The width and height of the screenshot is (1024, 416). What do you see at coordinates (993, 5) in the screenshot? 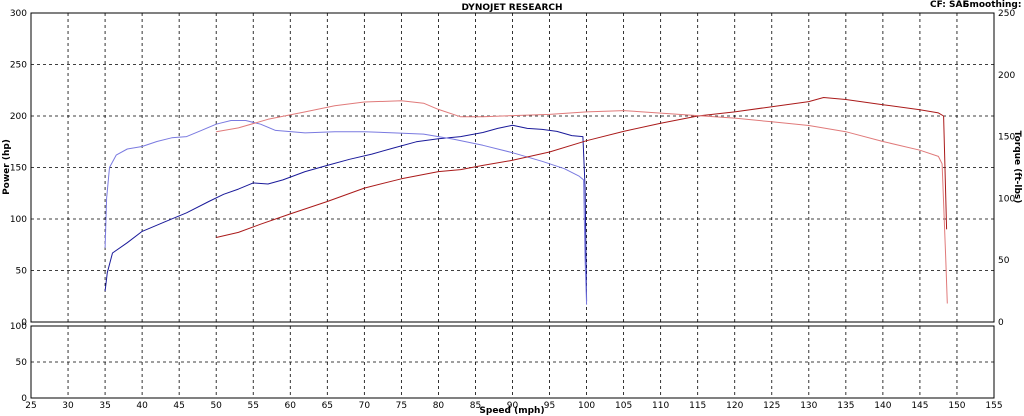
I see `smoothing-label: Smoothing: 5` at bounding box center [993, 5].